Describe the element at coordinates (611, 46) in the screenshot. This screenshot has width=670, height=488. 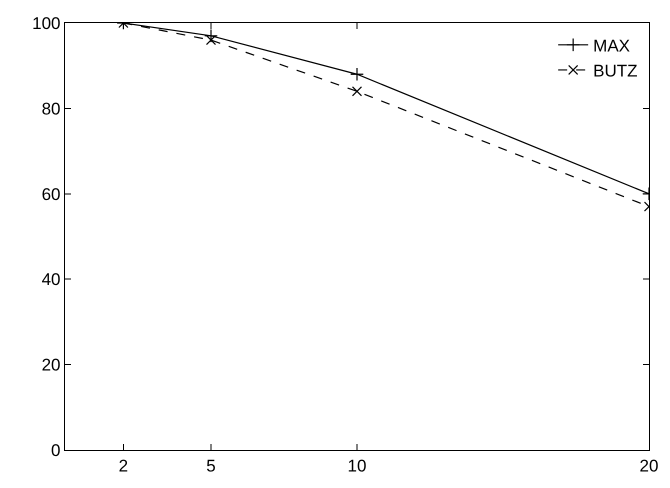
I see `legend-label: MAX` at that location.